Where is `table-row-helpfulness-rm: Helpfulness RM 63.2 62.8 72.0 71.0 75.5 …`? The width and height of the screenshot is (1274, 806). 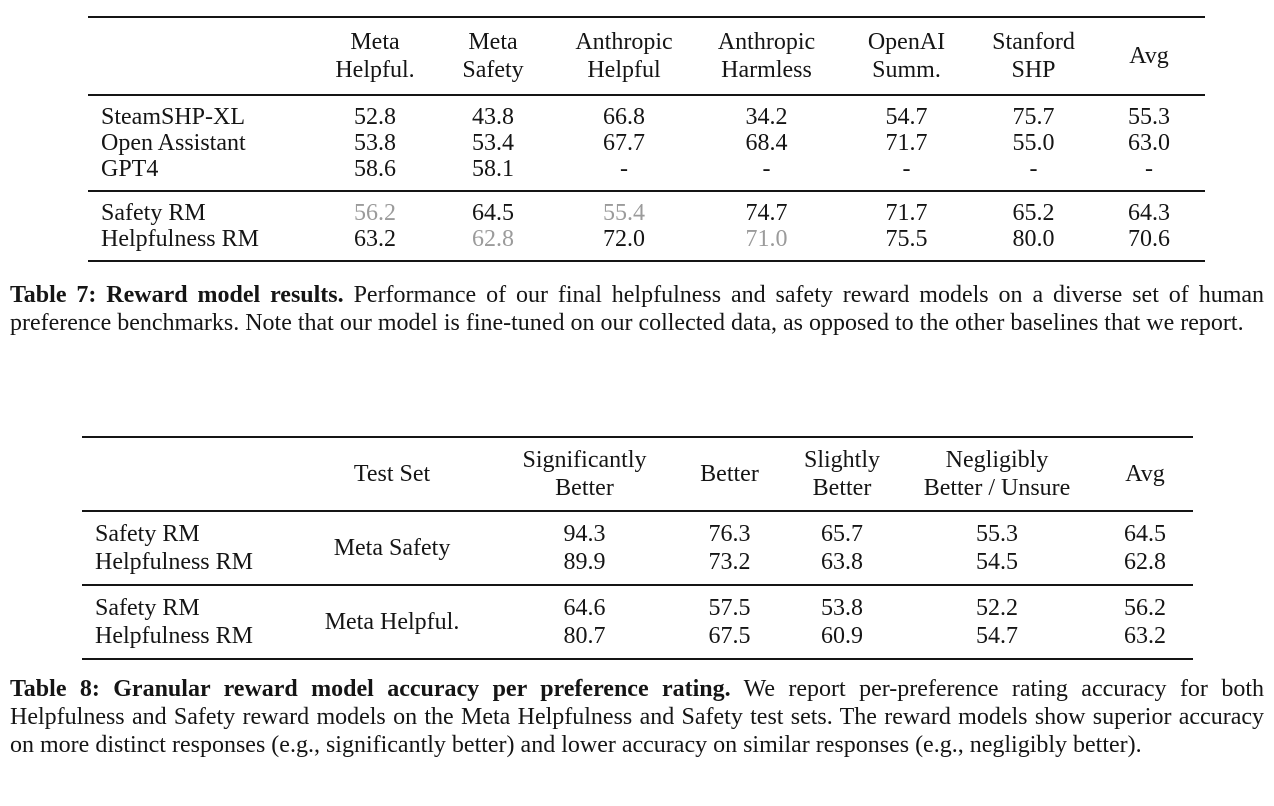 table-row-helpfulness-rm: Helpfulness RM 63.2 62.8 72.0 71.0 75.5 … is located at coordinates (646, 239).